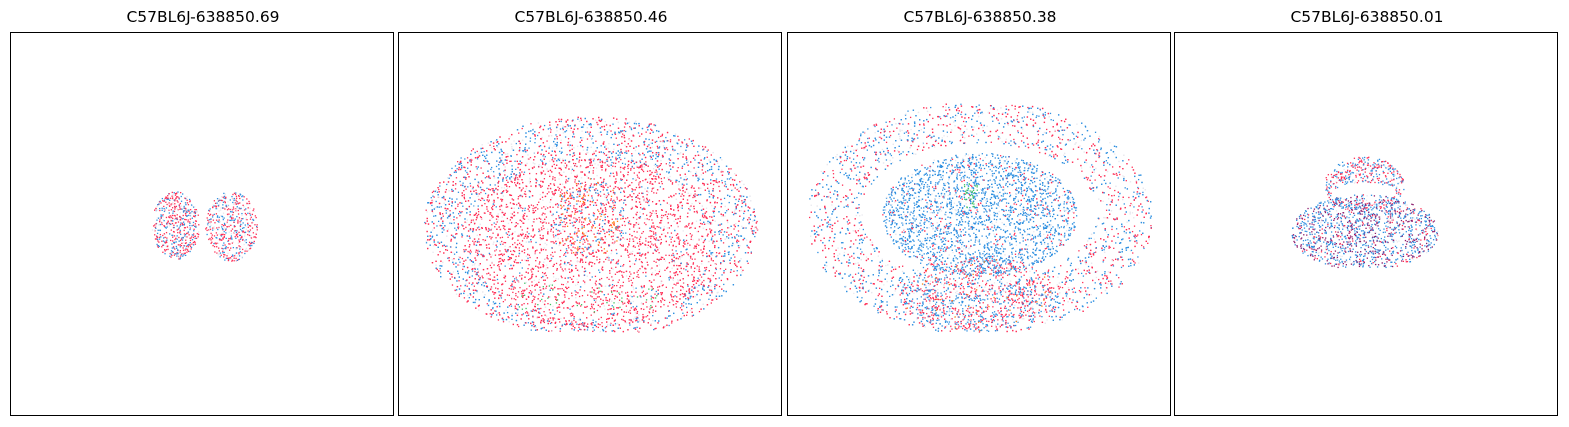  I want to click on panel-1-svg, so click(204, 226).